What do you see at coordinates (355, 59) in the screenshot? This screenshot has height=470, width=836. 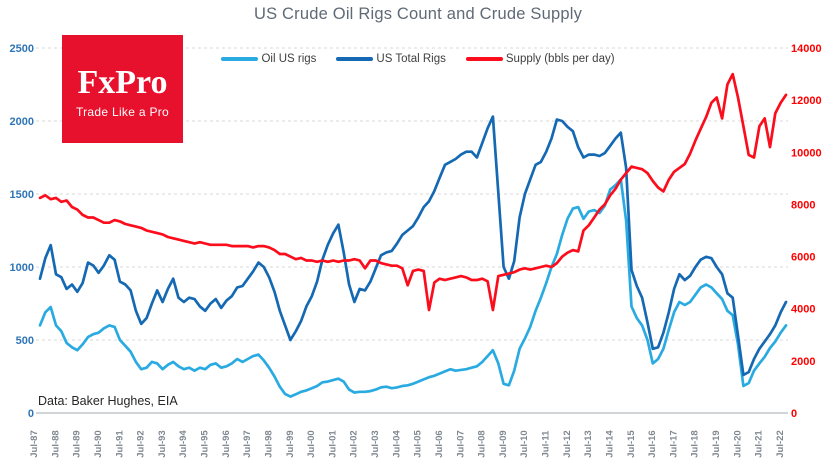 I see `legend-line-sample-us-total-rigs` at bounding box center [355, 59].